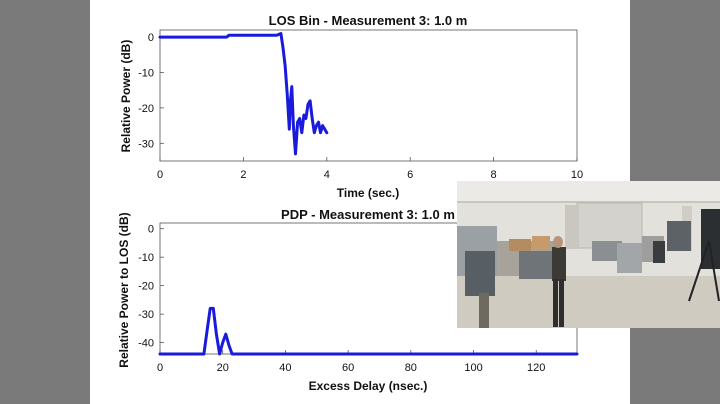  What do you see at coordinates (348, 368) in the screenshot?
I see `x-tick-label: 60` at bounding box center [348, 368].